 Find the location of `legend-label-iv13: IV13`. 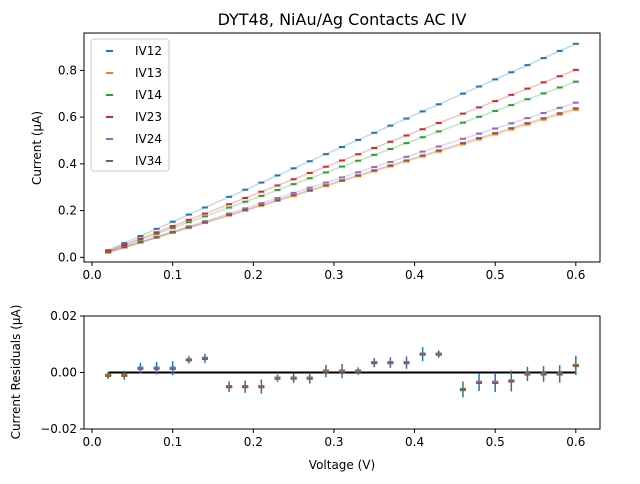

legend-label-iv13: IV13 is located at coordinates (148, 73).